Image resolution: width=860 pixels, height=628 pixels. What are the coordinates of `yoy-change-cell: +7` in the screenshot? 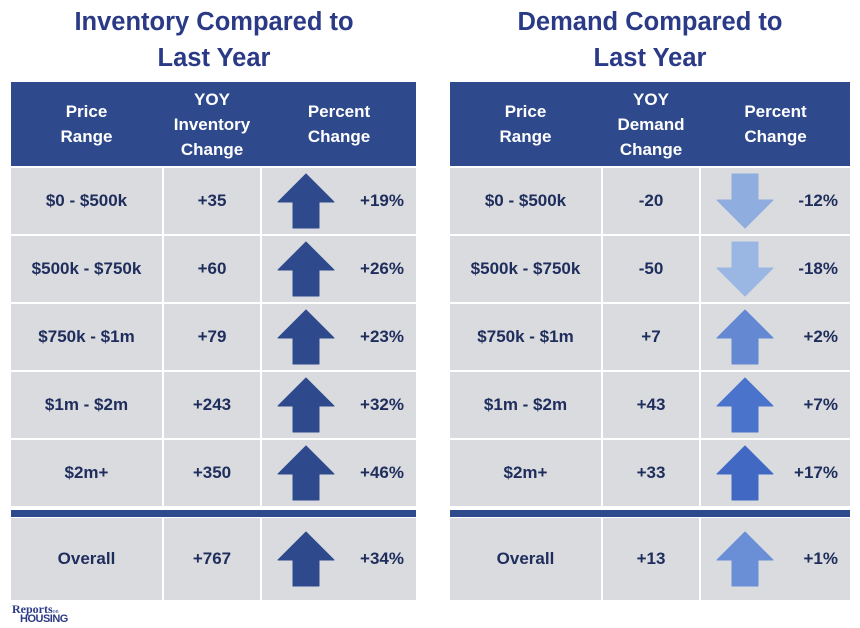 It's located at (651, 337).